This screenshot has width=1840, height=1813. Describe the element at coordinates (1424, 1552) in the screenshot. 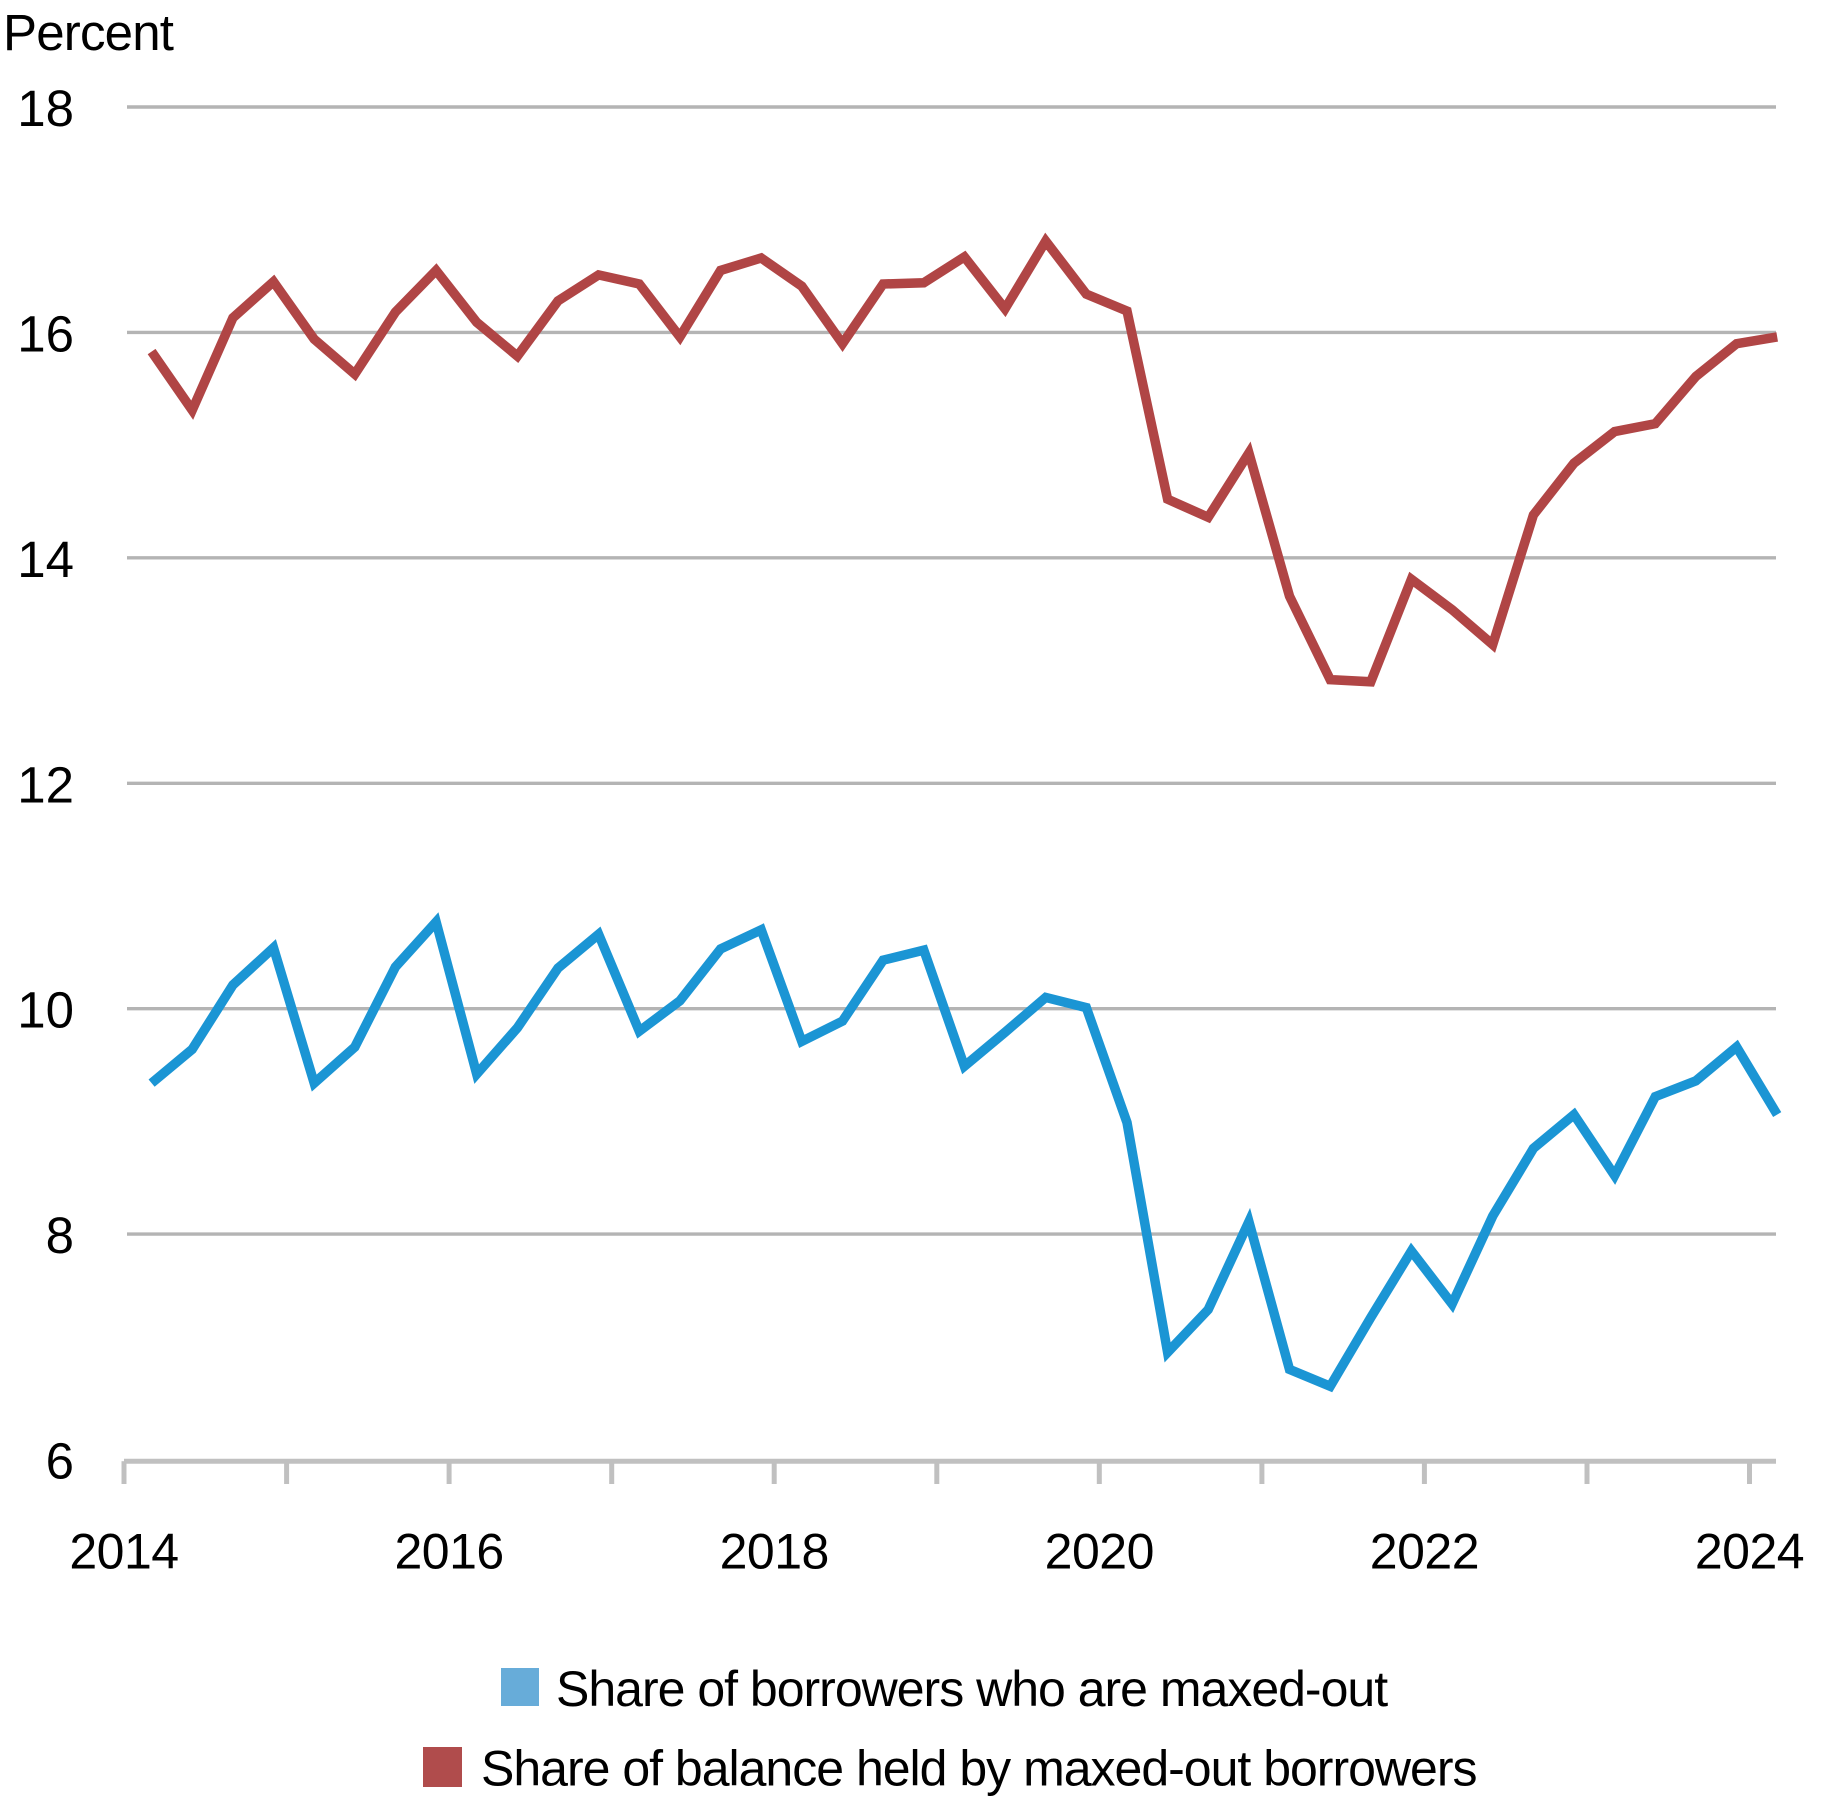

I see `svg-text: 2022` at that location.